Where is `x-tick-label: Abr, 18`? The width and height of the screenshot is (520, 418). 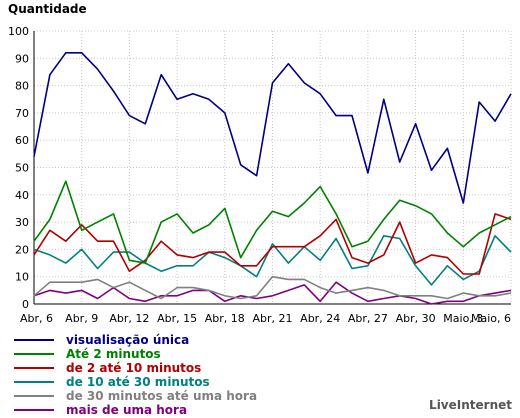
x-tick-label: Abr, 18 is located at coordinates (225, 318).